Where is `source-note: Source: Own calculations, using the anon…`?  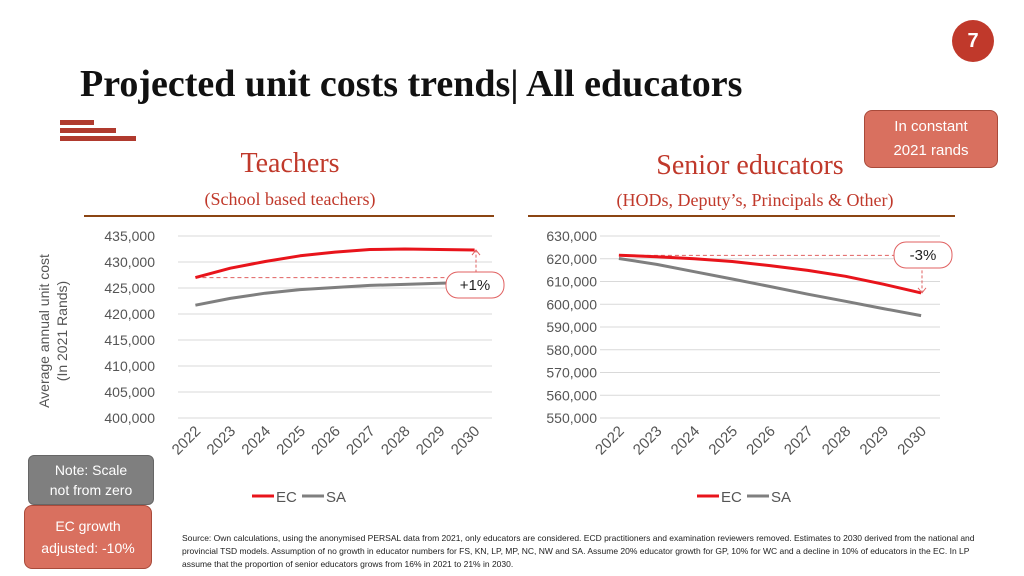
source-note: Source: Own calculations, using the anon… is located at coordinates (578, 551).